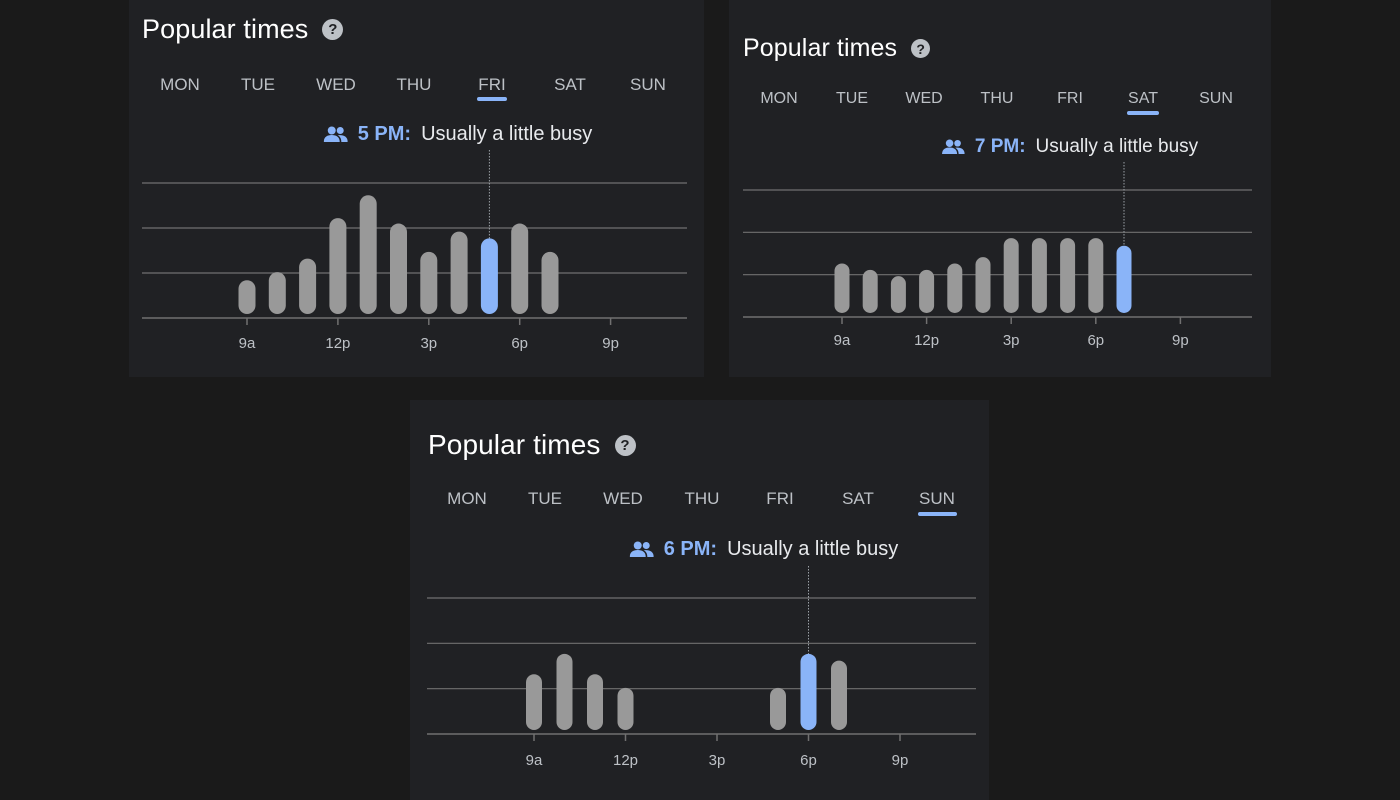  What do you see at coordinates (1000, 146) in the screenshot?
I see `status-time: 7 PM:` at bounding box center [1000, 146].